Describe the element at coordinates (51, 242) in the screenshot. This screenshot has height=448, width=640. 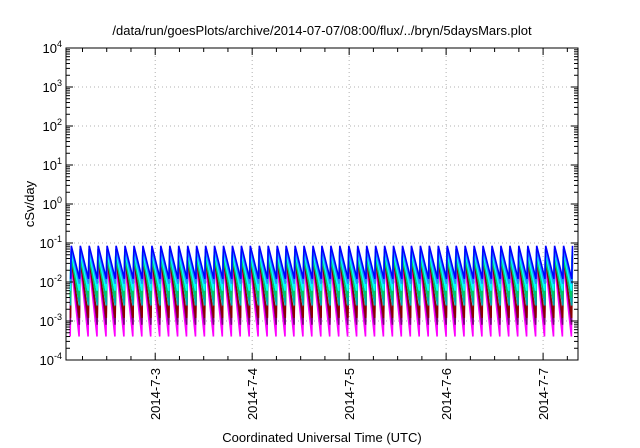
I see `y-tick-label: 10⁻¹` at that location.